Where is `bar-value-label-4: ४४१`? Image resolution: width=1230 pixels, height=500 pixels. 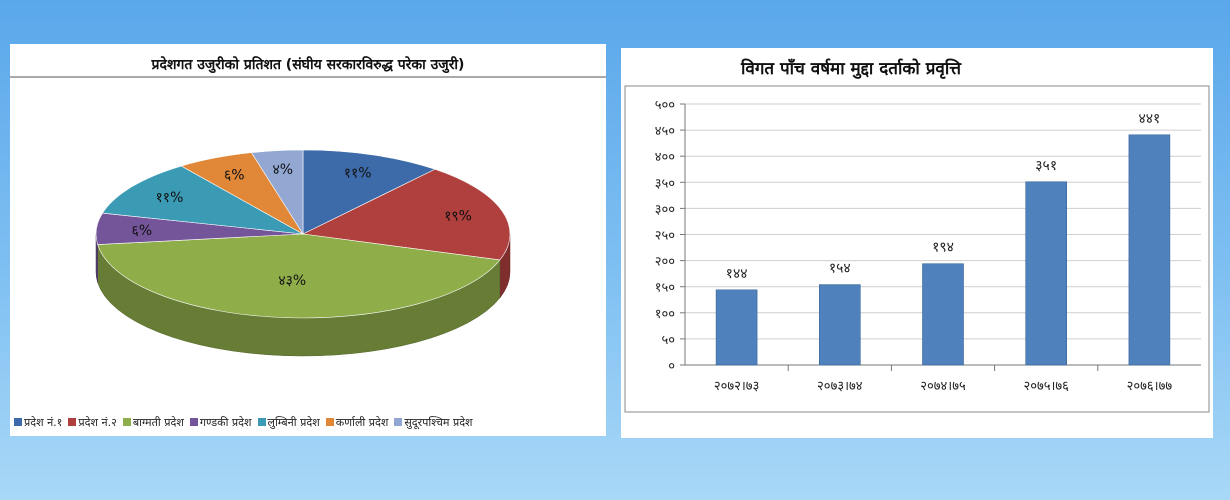
bar-value-label-4: ४४१ is located at coordinates (1149, 119).